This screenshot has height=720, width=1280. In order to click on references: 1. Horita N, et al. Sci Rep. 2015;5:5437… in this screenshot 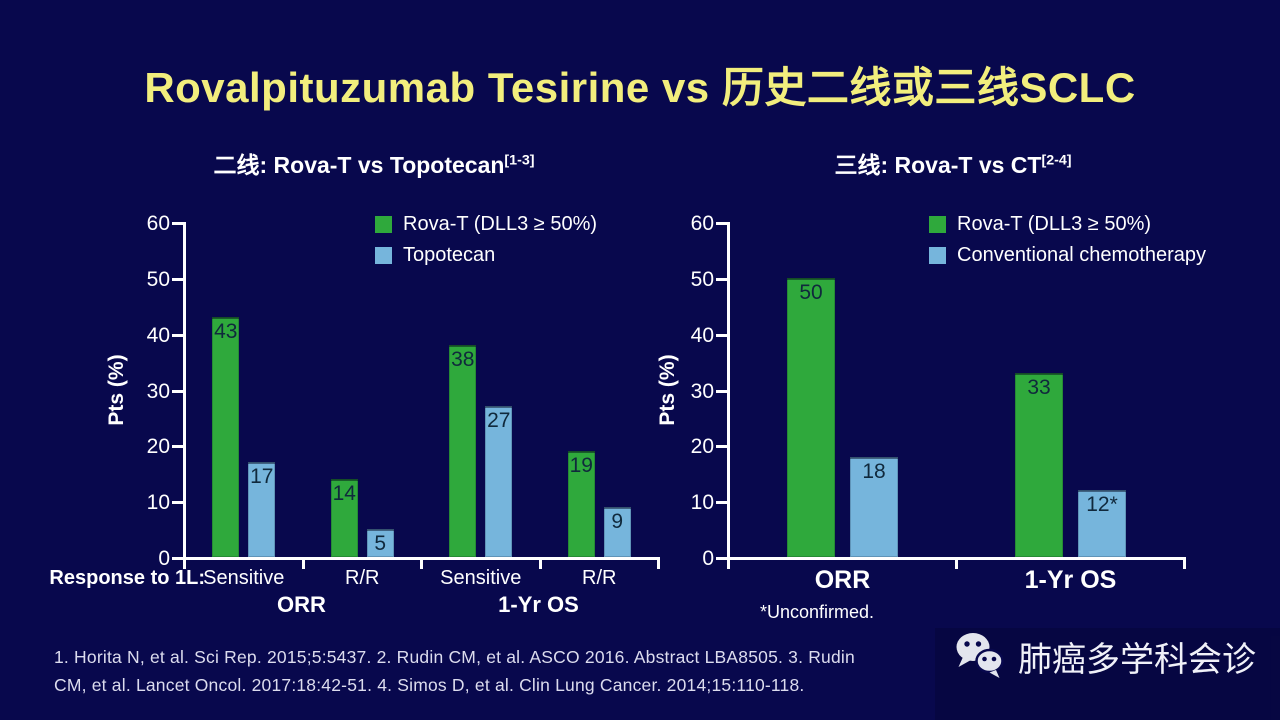, I will do `click(454, 671)`.